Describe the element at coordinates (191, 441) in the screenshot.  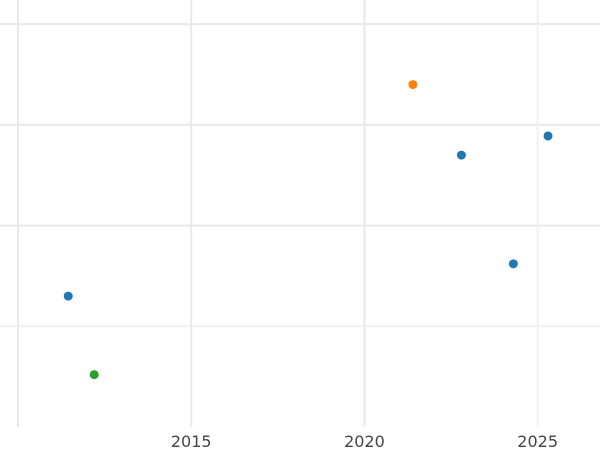
I see `x-tick-label: 2015` at that location.